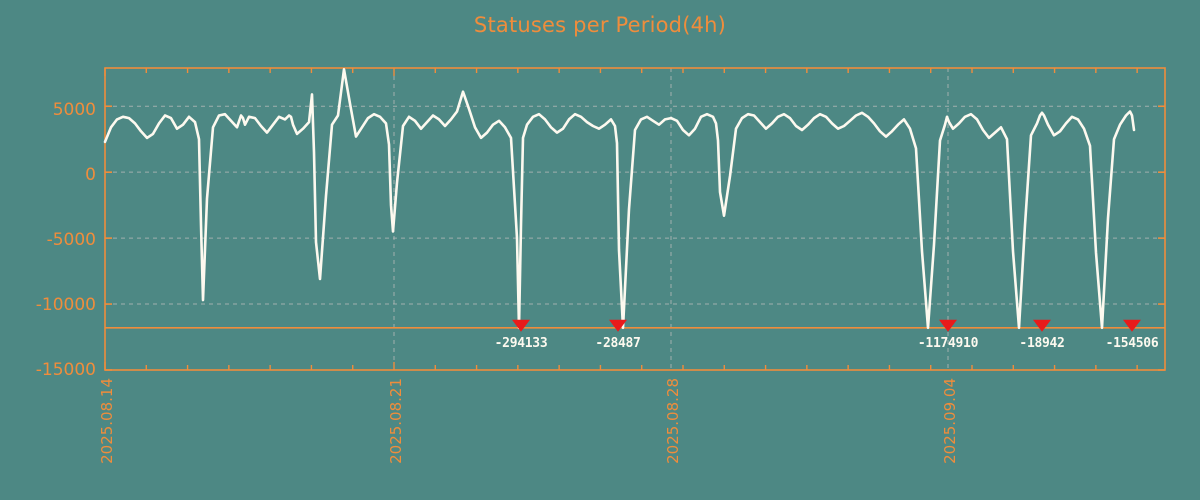 The width and height of the screenshot is (1200, 500). Describe the element at coordinates (521, 343) in the screenshot. I see `annotation-value: -294133` at that location.